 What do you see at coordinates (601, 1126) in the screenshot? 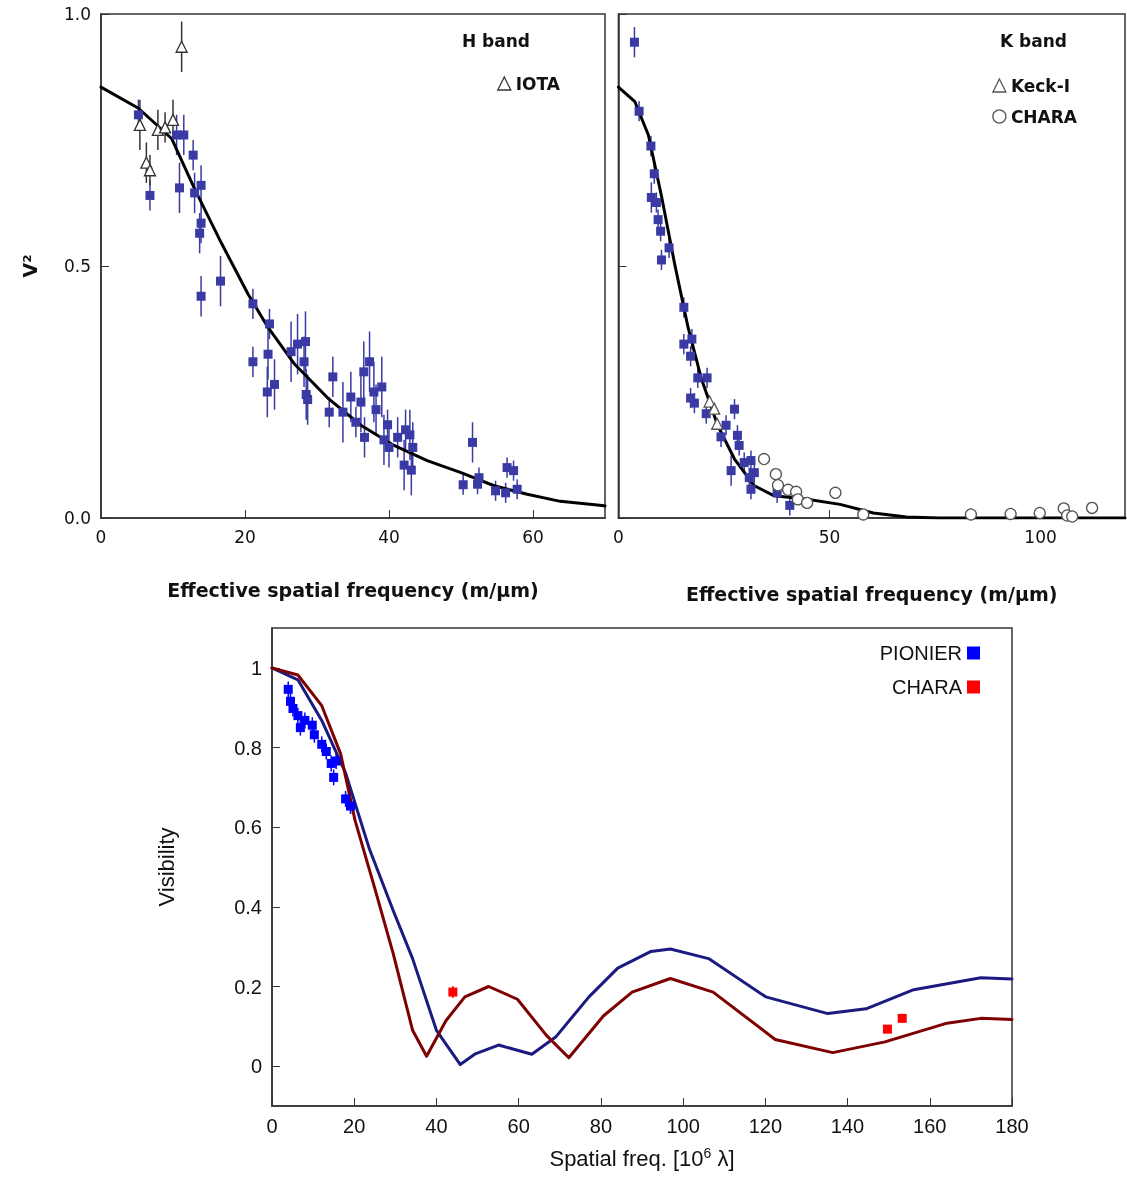
I see `x-tick-label: 80` at bounding box center [601, 1126].